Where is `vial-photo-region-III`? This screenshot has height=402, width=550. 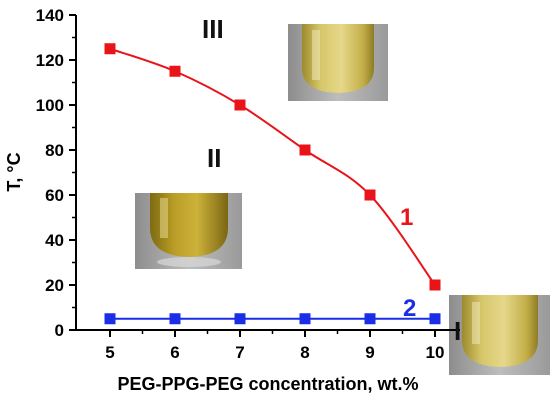 vial-photo-region-III is located at coordinates (338, 62).